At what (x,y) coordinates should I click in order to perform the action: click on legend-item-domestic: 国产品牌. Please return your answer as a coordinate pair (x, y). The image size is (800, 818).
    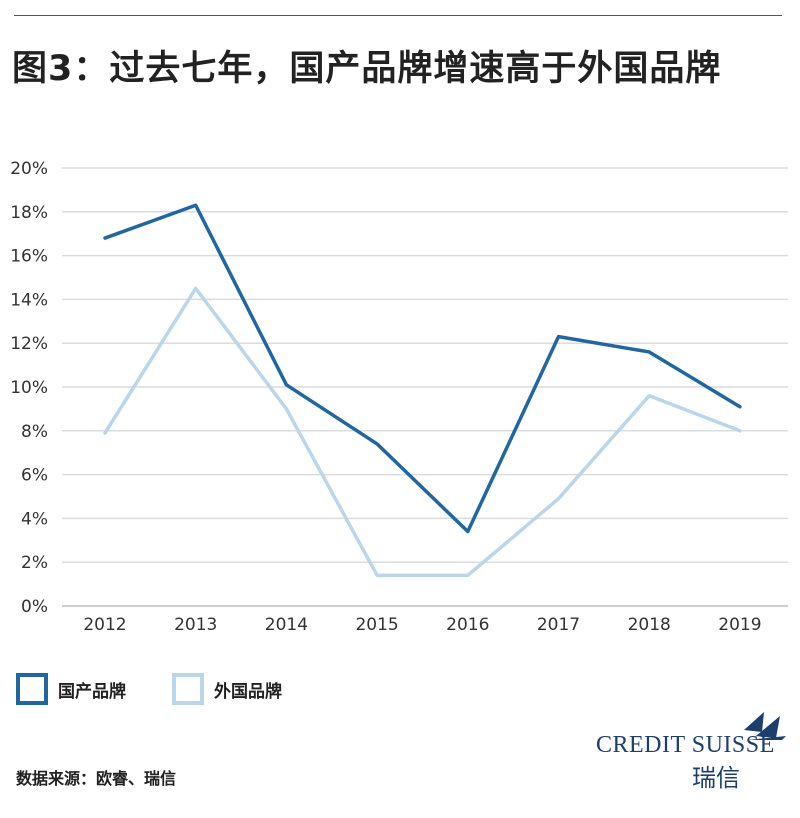
    Looking at the image, I should click on (71, 689).